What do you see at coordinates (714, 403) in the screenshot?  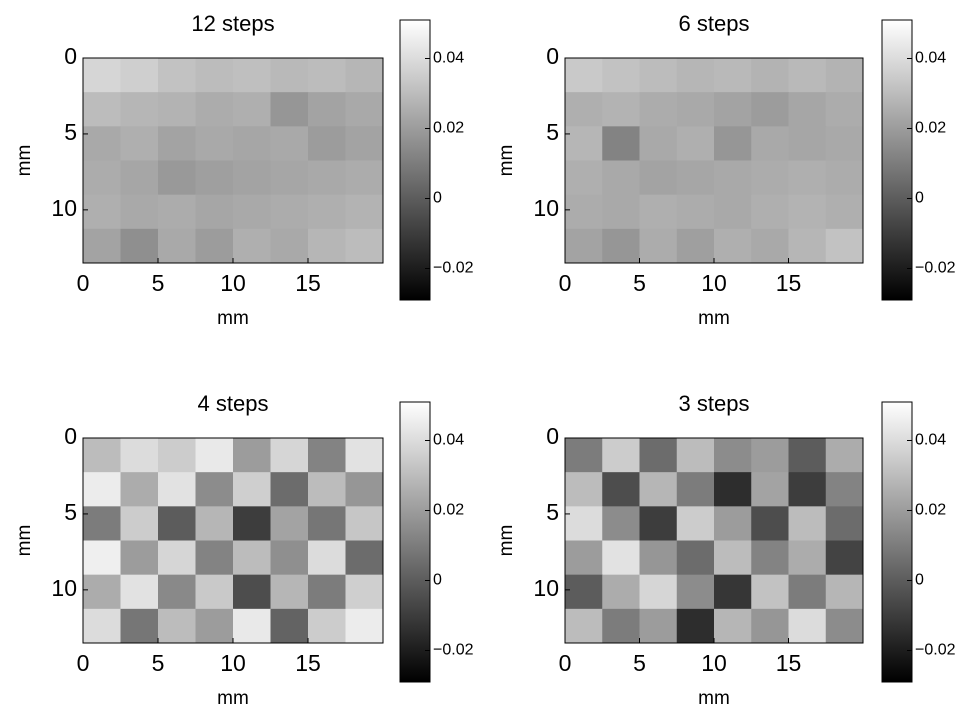 I see `chart-title: 3 steps` at bounding box center [714, 403].